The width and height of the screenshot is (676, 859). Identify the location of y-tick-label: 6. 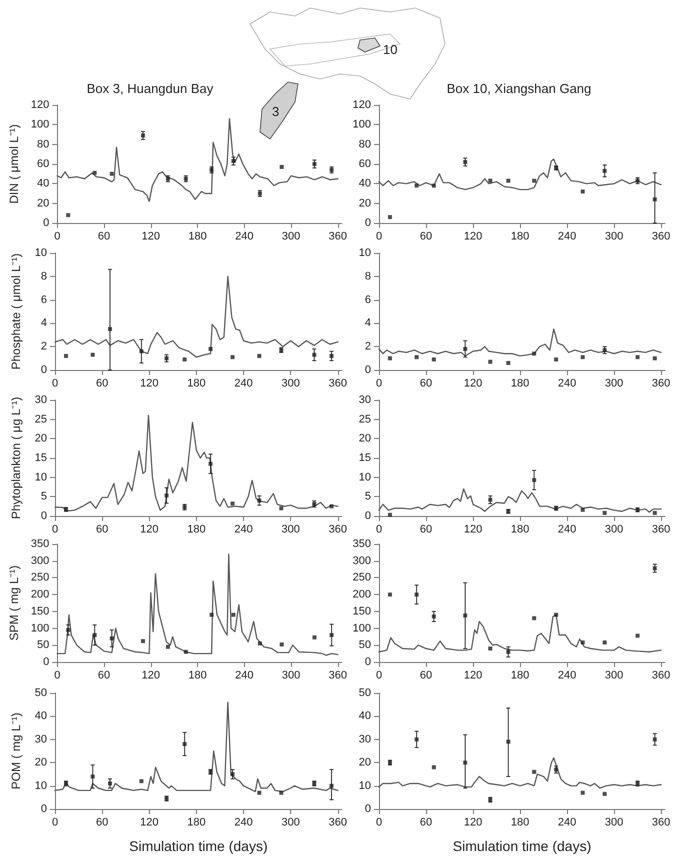
(367, 300).